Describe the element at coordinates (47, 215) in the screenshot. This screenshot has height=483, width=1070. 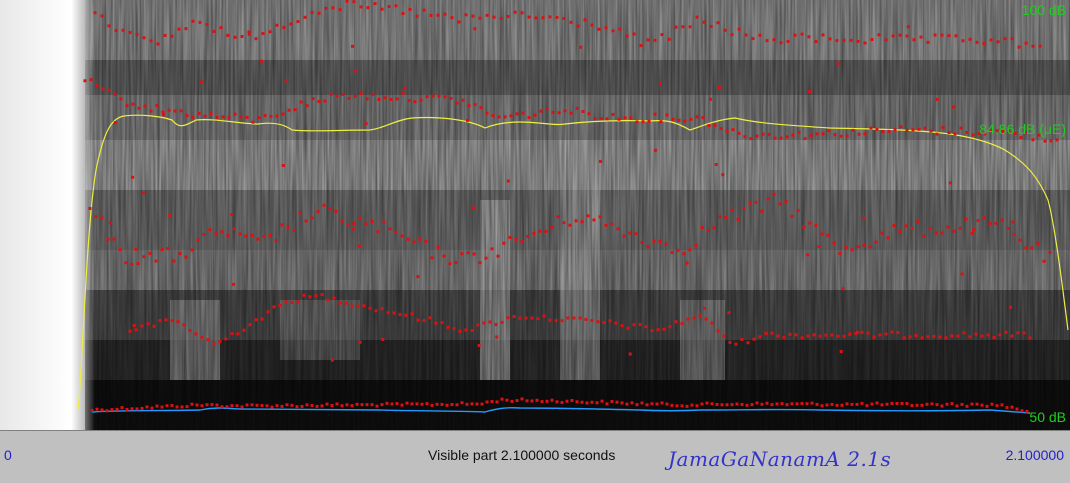
I see `silence-region` at that location.